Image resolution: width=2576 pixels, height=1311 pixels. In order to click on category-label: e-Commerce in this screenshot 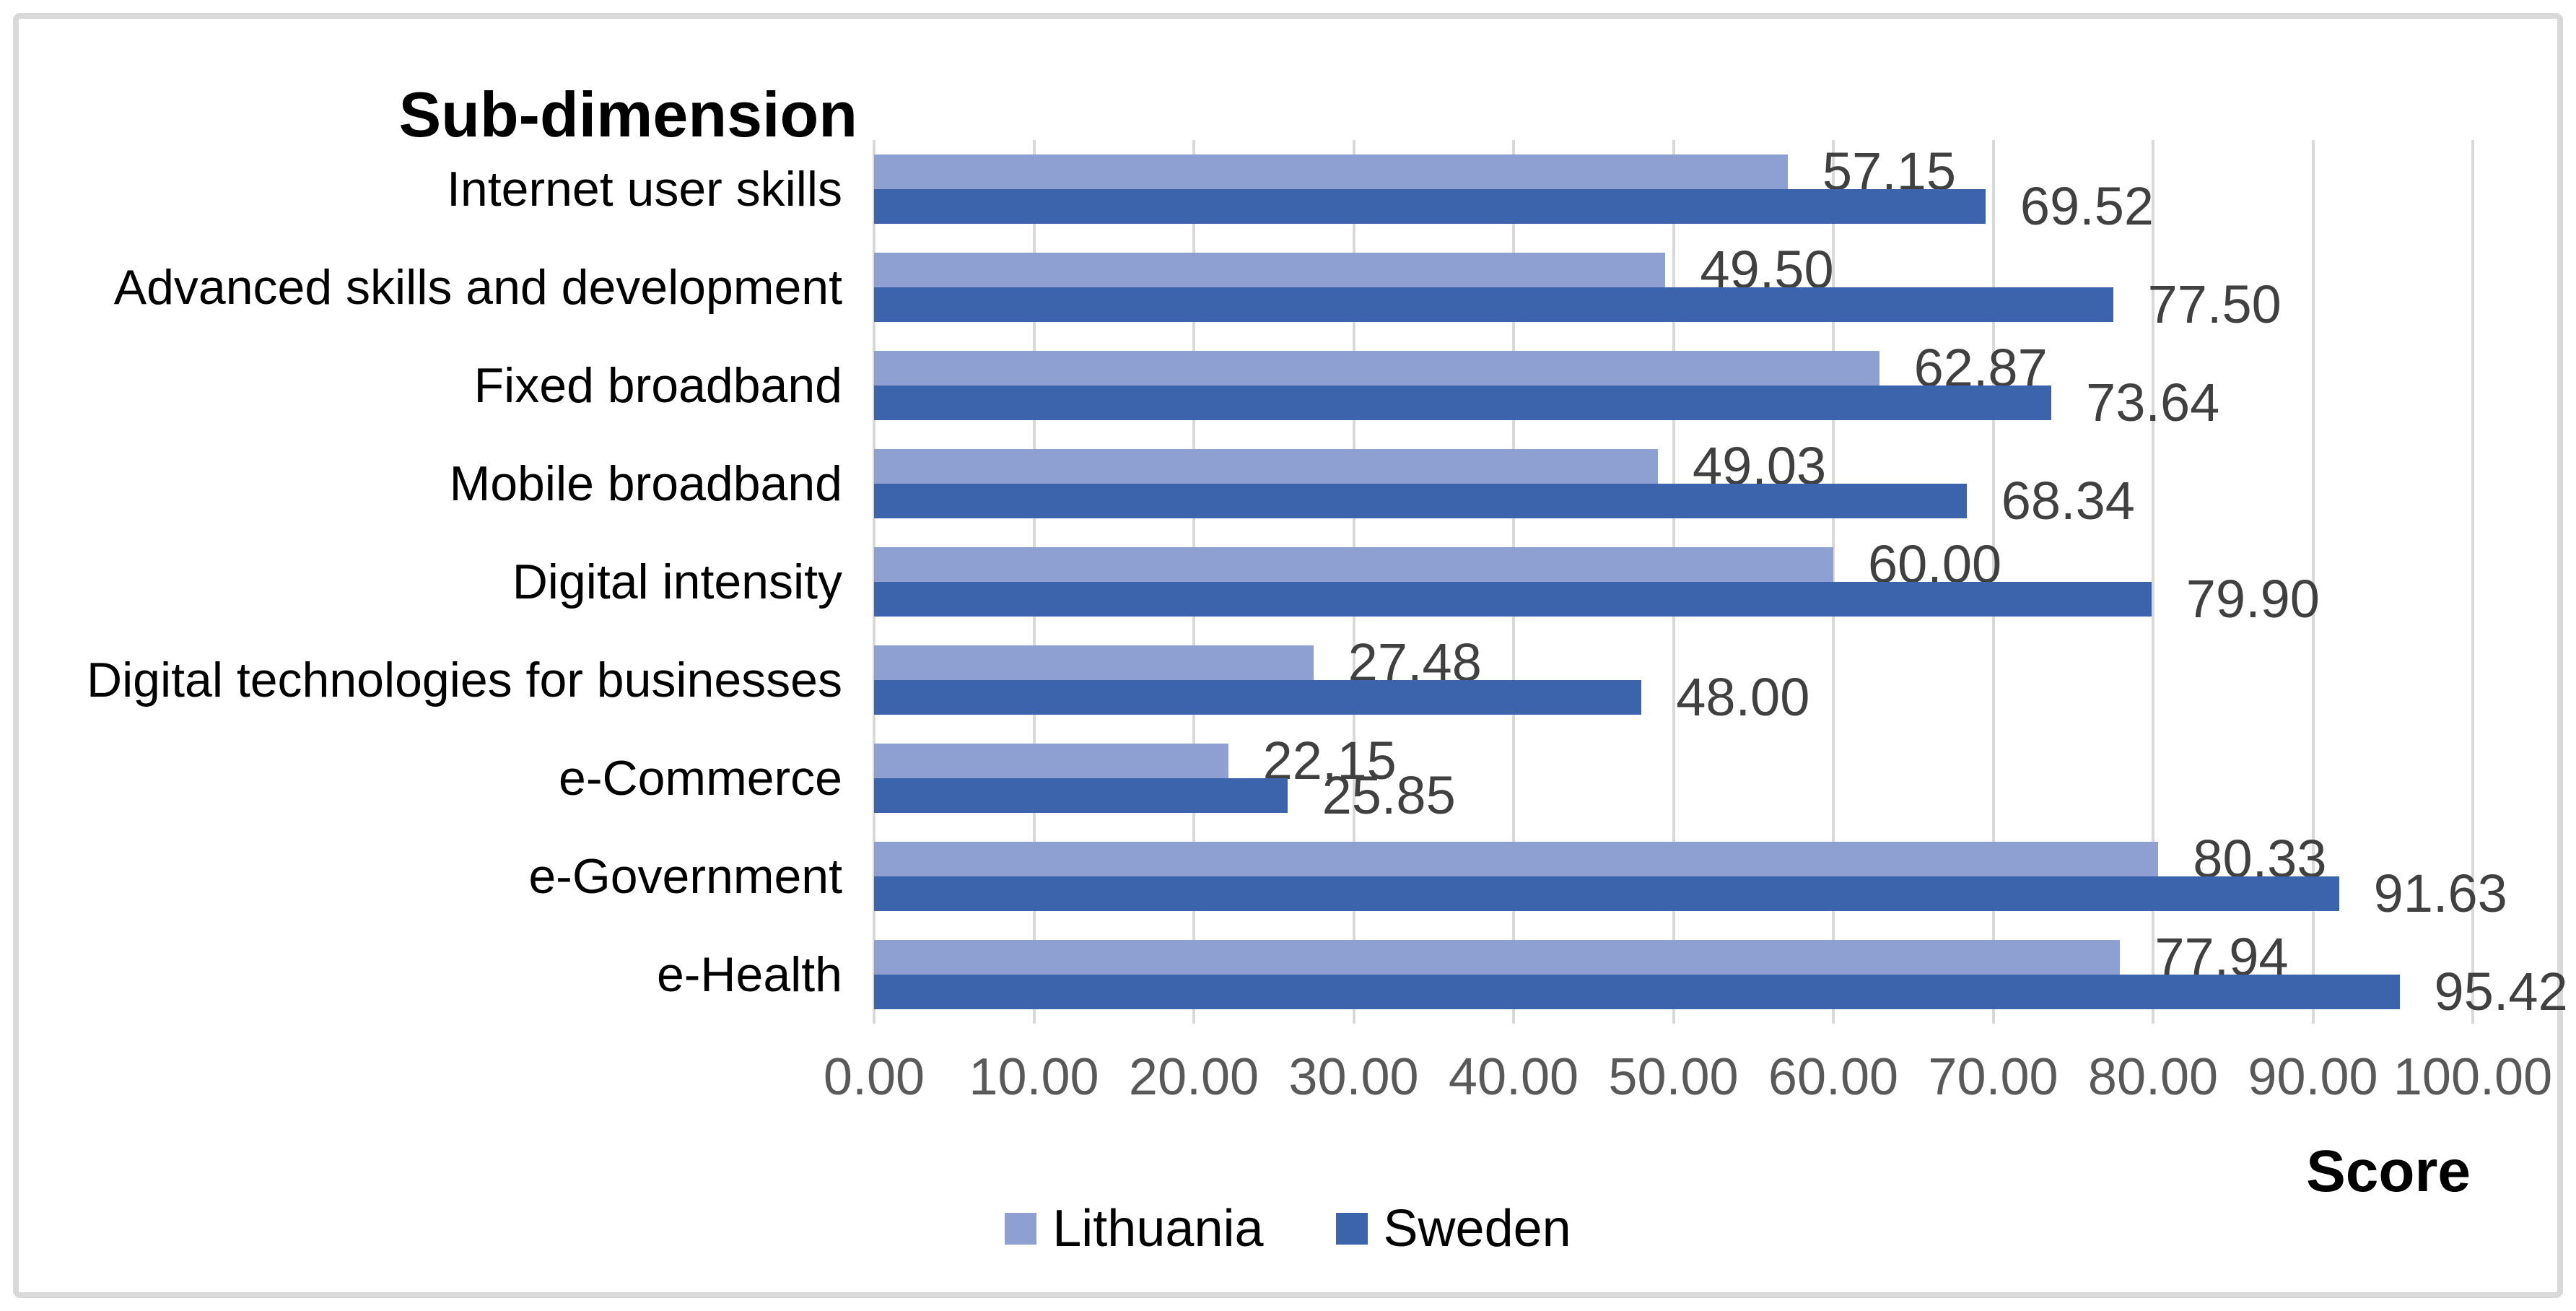, I will do `click(700, 778)`.